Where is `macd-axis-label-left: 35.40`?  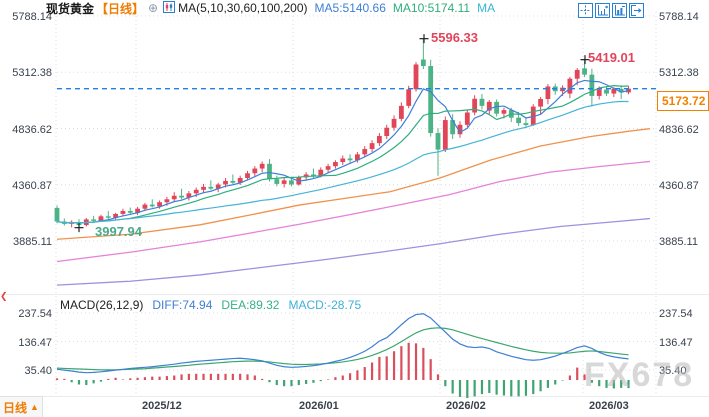 macd-axis-label-left: 35.40 is located at coordinates (38, 371).